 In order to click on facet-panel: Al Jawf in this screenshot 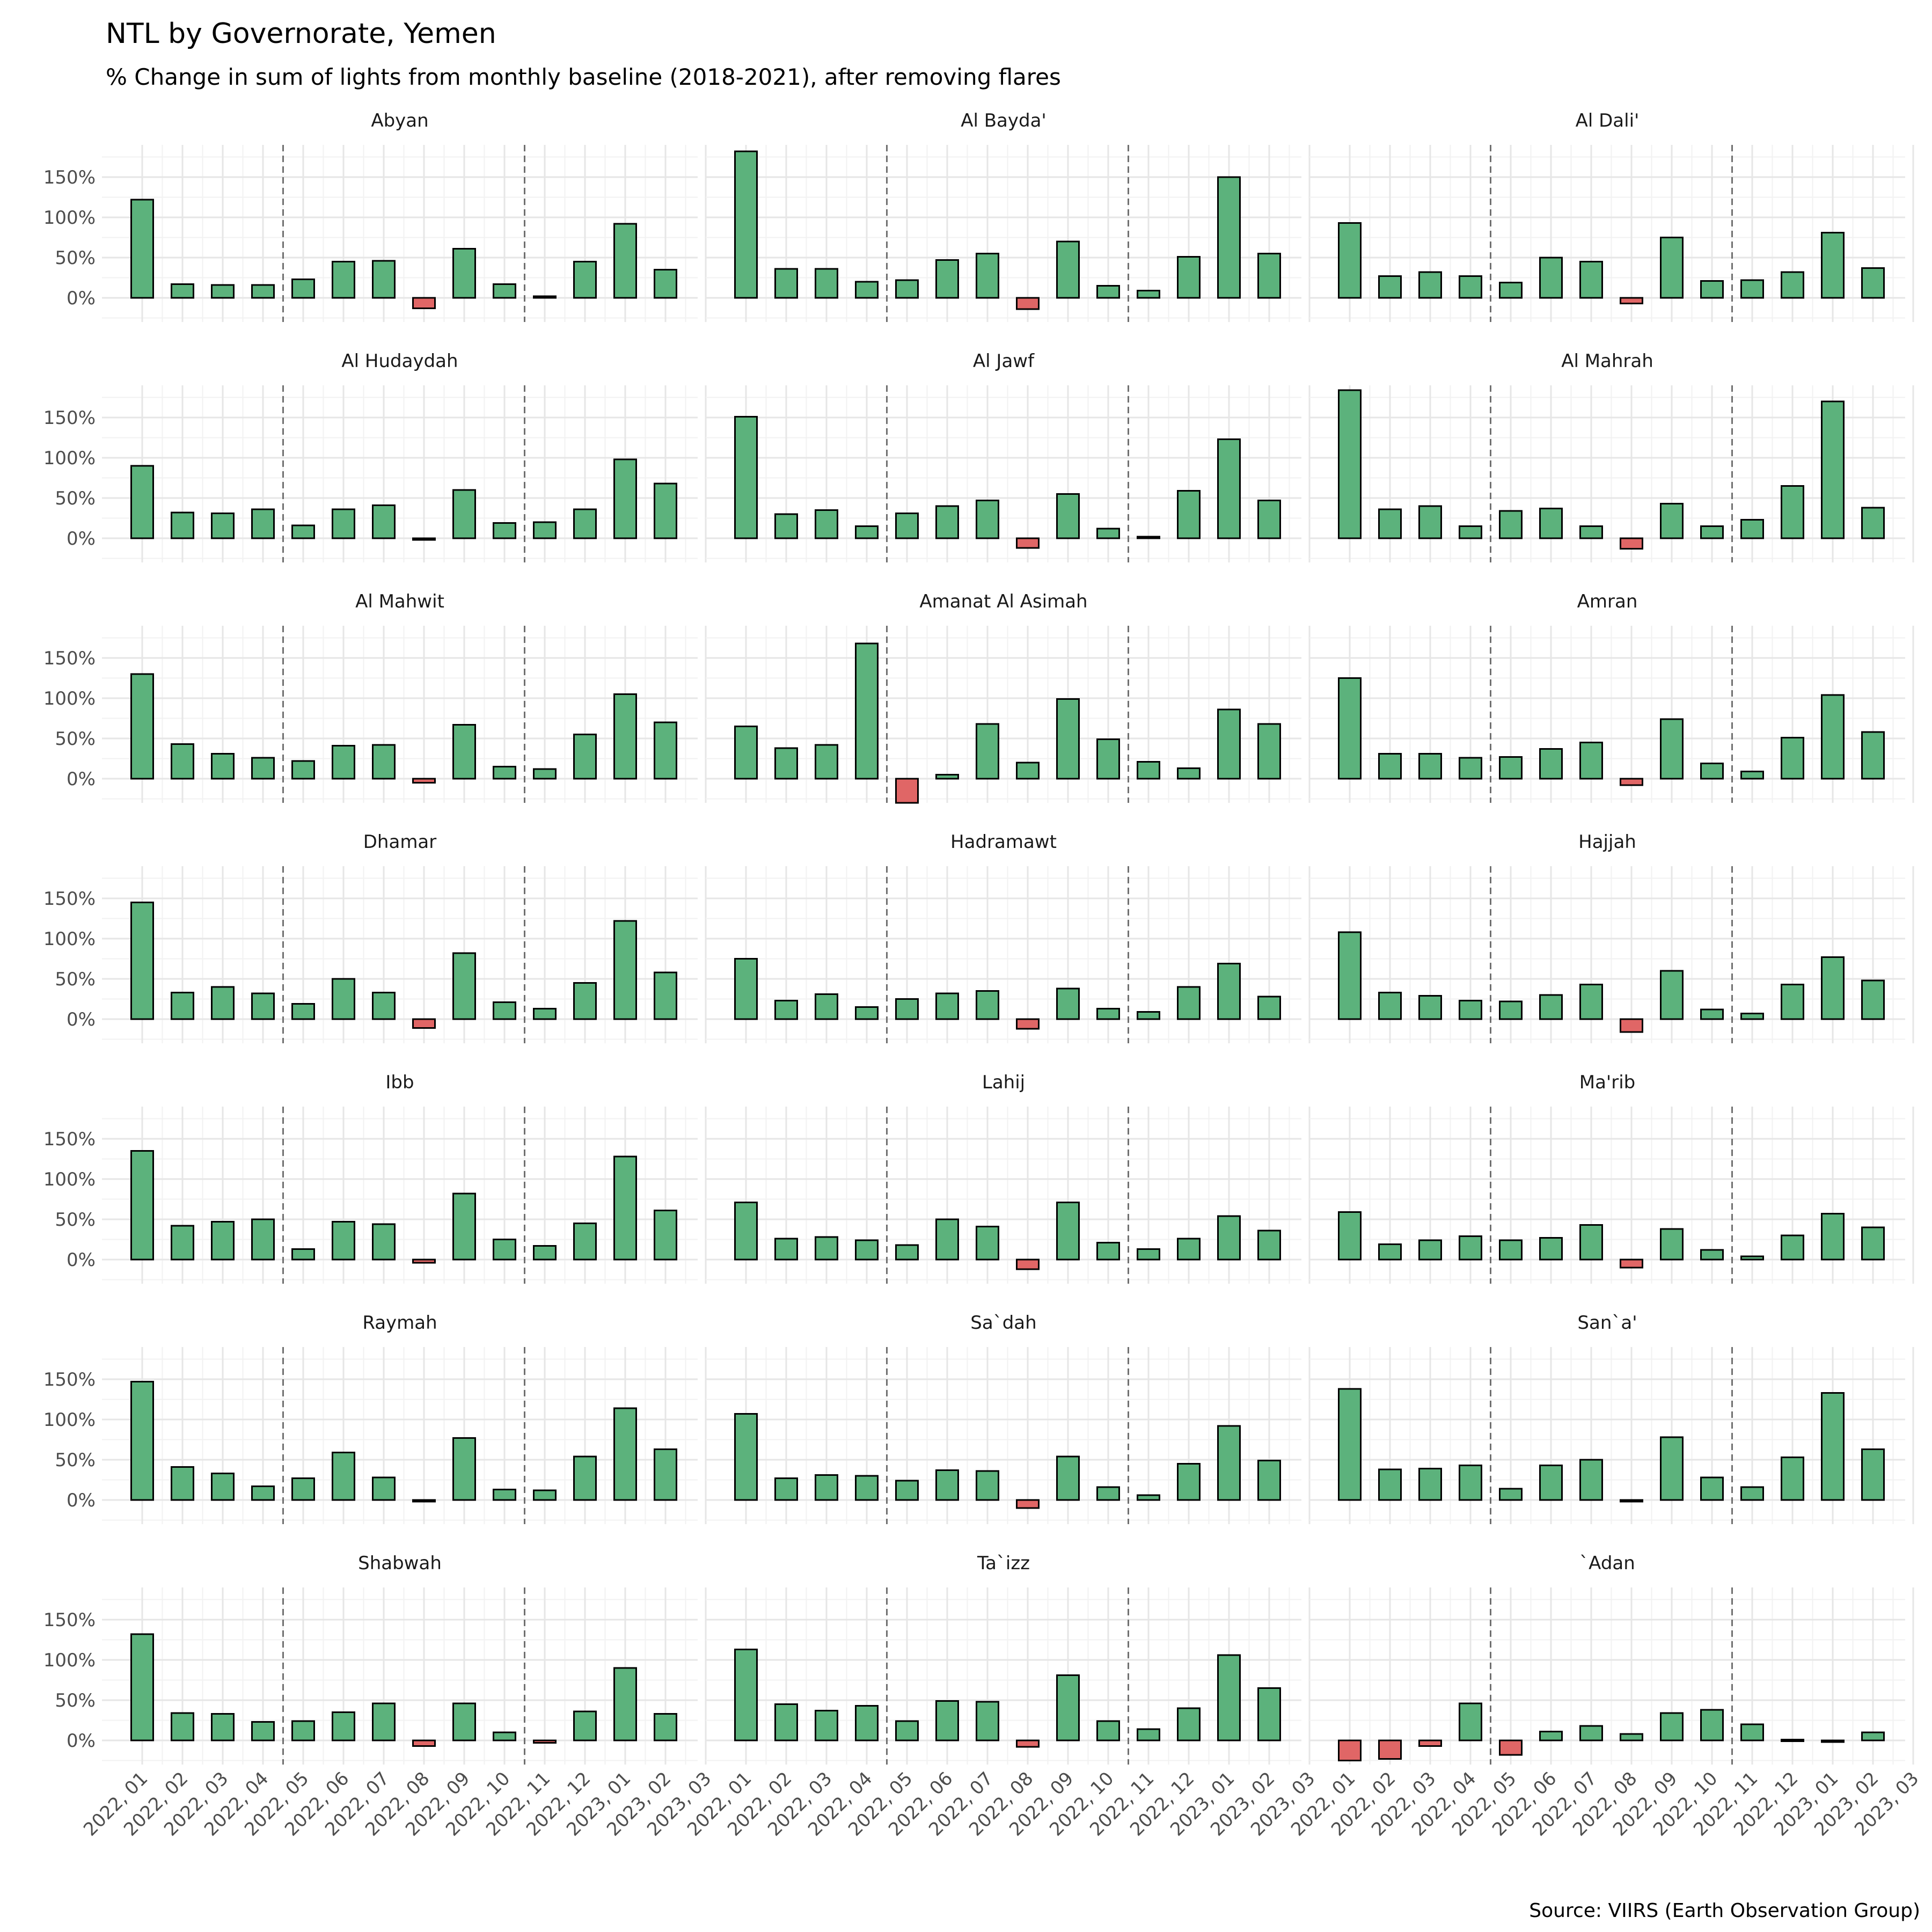, I will do `click(1008, 456)`.